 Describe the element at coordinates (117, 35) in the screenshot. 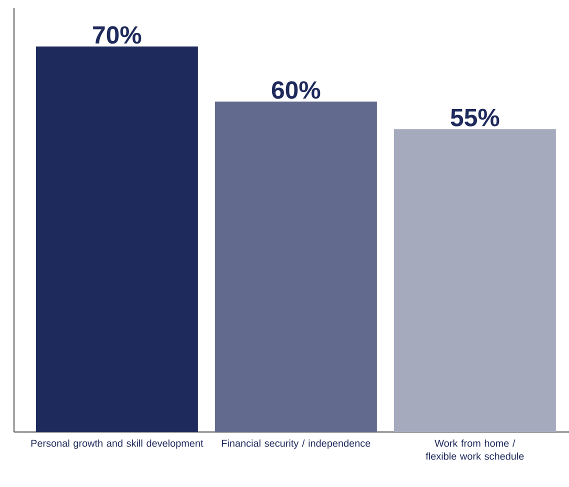

I see `data-label: 70%` at that location.